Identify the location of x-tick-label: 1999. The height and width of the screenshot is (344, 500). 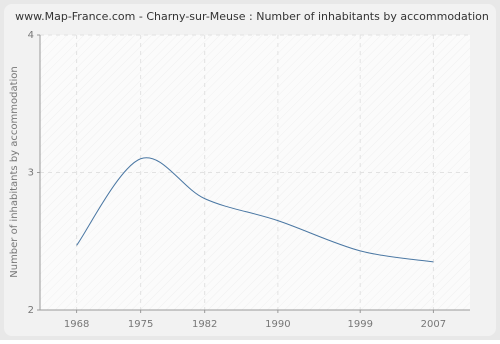
(359, 324).